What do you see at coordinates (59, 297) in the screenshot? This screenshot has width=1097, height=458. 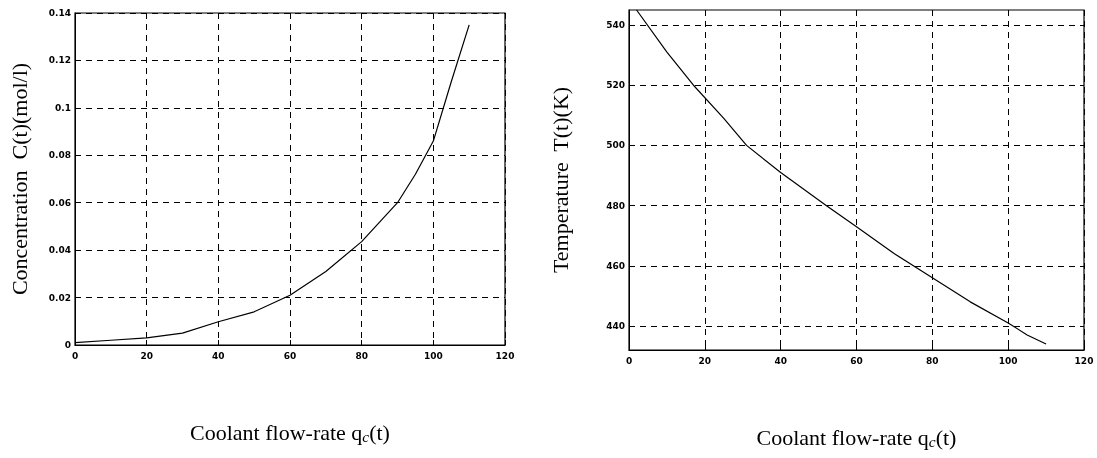 I see `y-tick-label: 0.02` at bounding box center [59, 297].